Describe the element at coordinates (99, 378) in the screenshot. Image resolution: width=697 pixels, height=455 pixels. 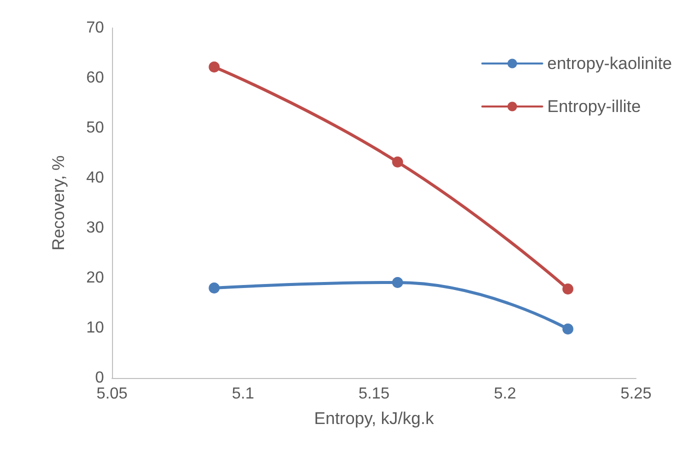
I see `y-tick-label: 0` at that location.